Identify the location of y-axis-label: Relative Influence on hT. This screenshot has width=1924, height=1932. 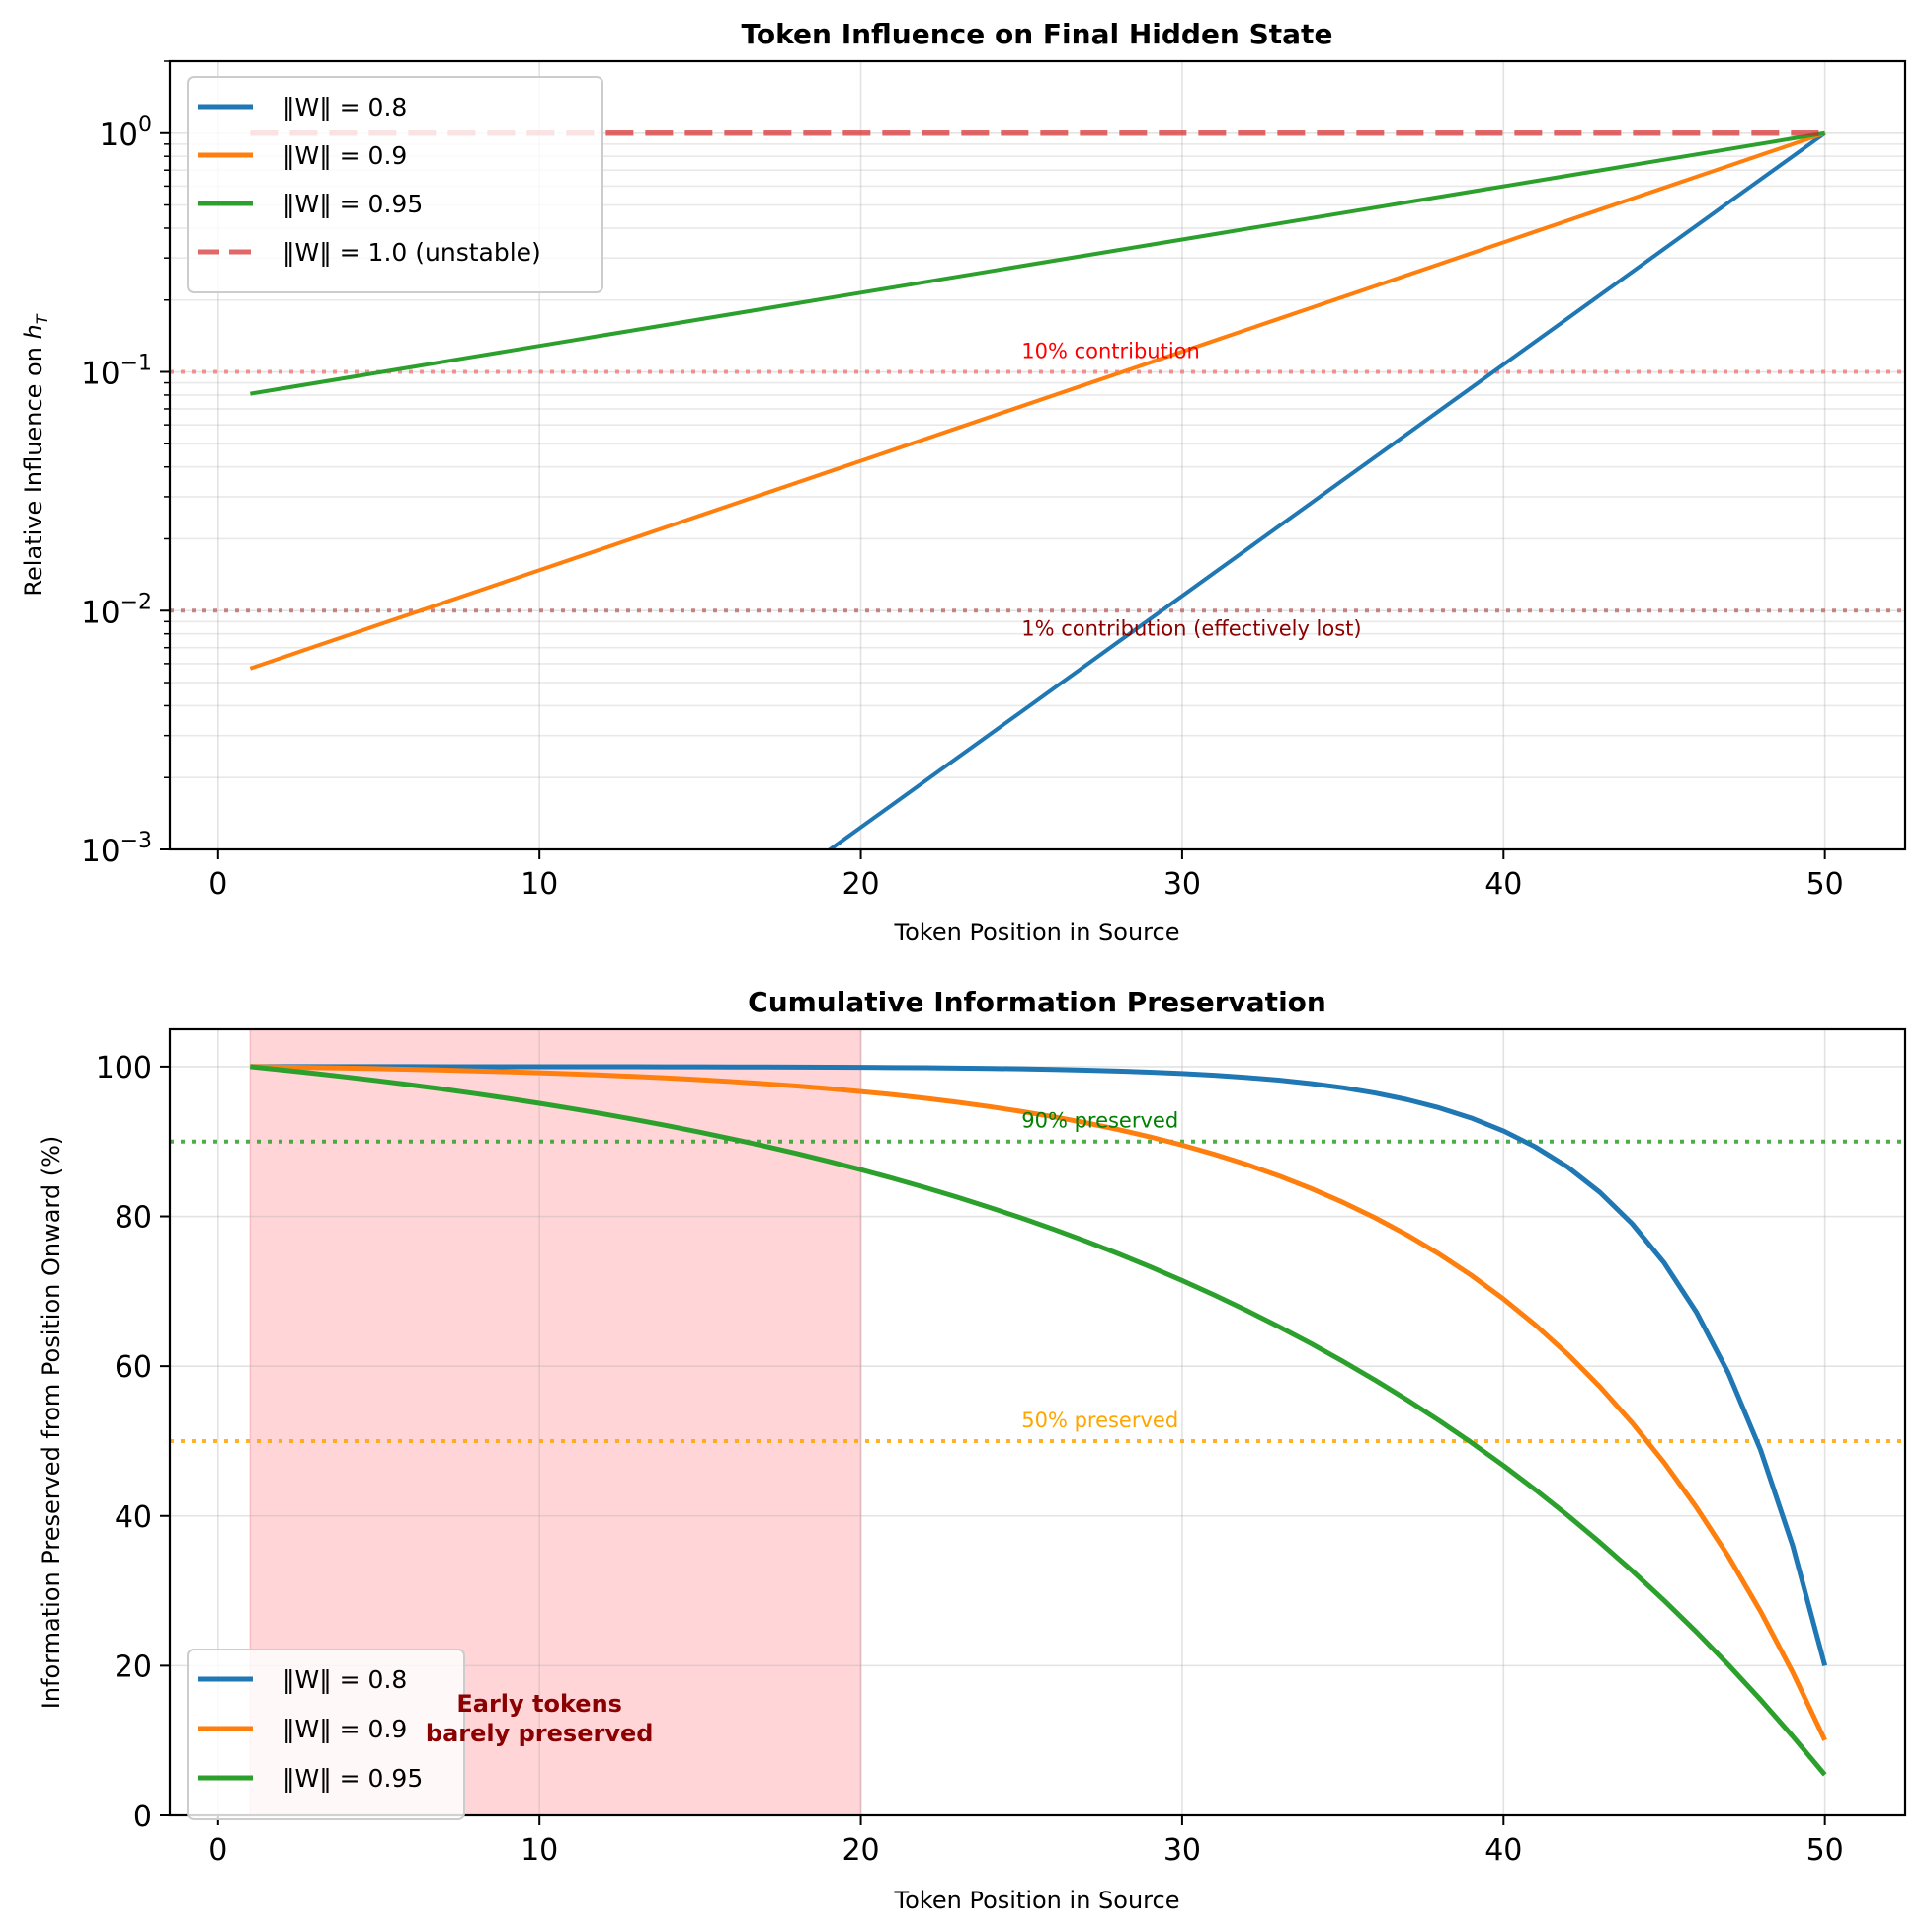
(35, 454).